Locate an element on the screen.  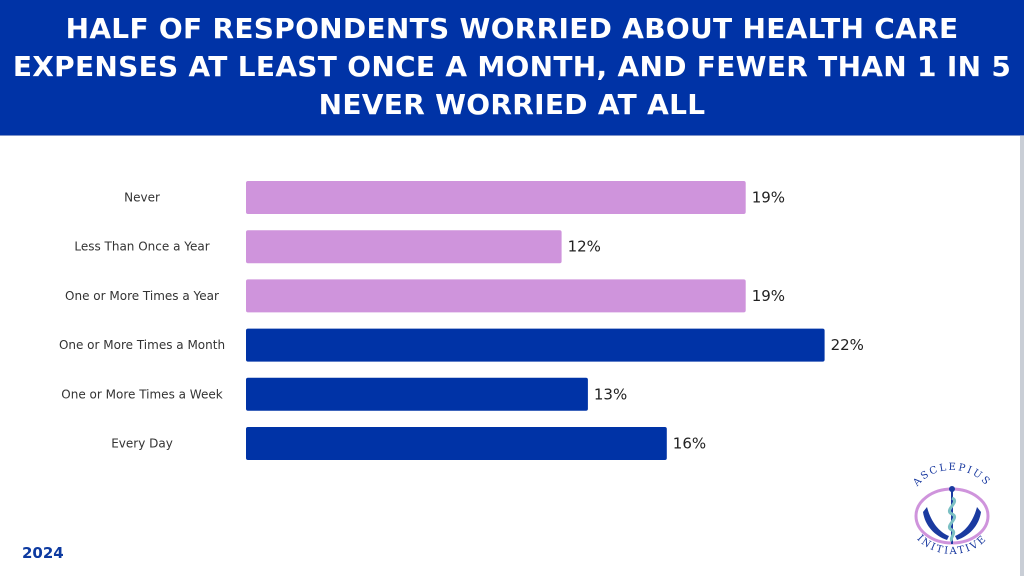
bar-group: Every Day 16% is located at coordinates (408, 443).